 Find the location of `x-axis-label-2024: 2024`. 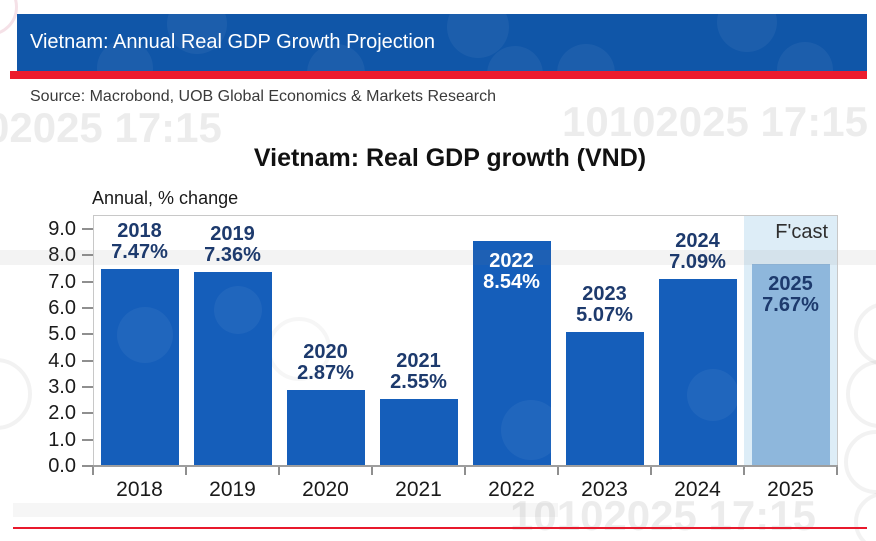

x-axis-label-2024: 2024 is located at coordinates (697, 489).